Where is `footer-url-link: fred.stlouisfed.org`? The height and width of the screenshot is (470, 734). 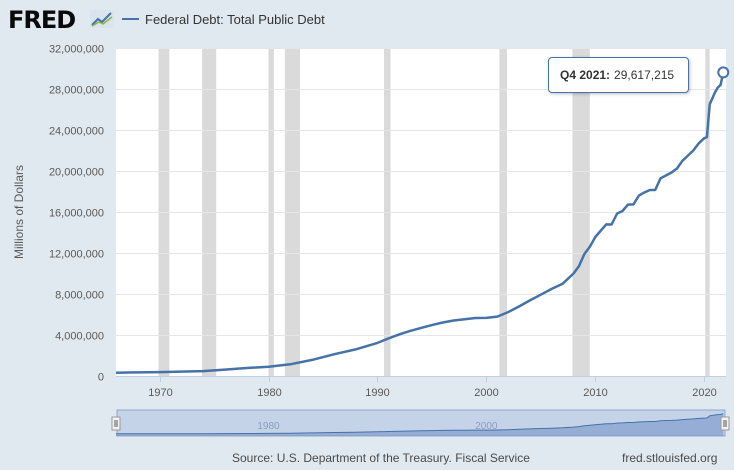 footer-url-link: fred.stlouisfed.org is located at coordinates (670, 458).